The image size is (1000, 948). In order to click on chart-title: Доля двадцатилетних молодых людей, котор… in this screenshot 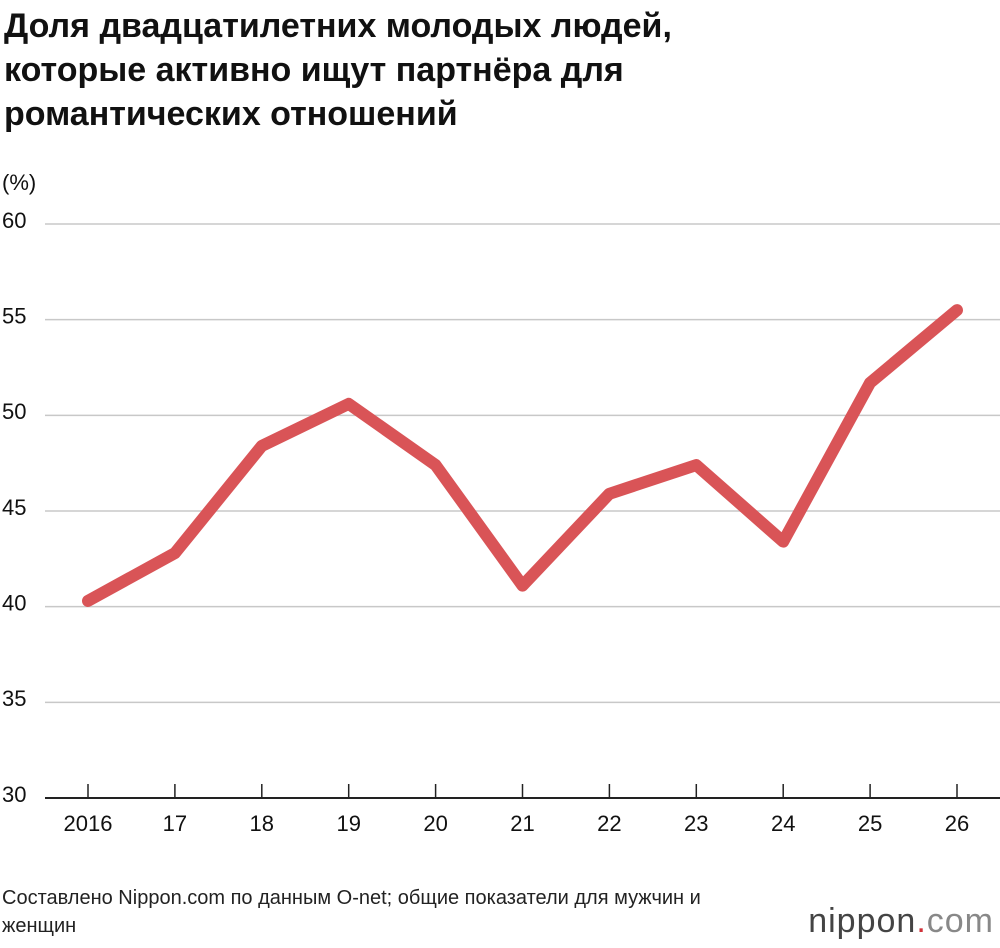, I will do `click(338, 70)`.